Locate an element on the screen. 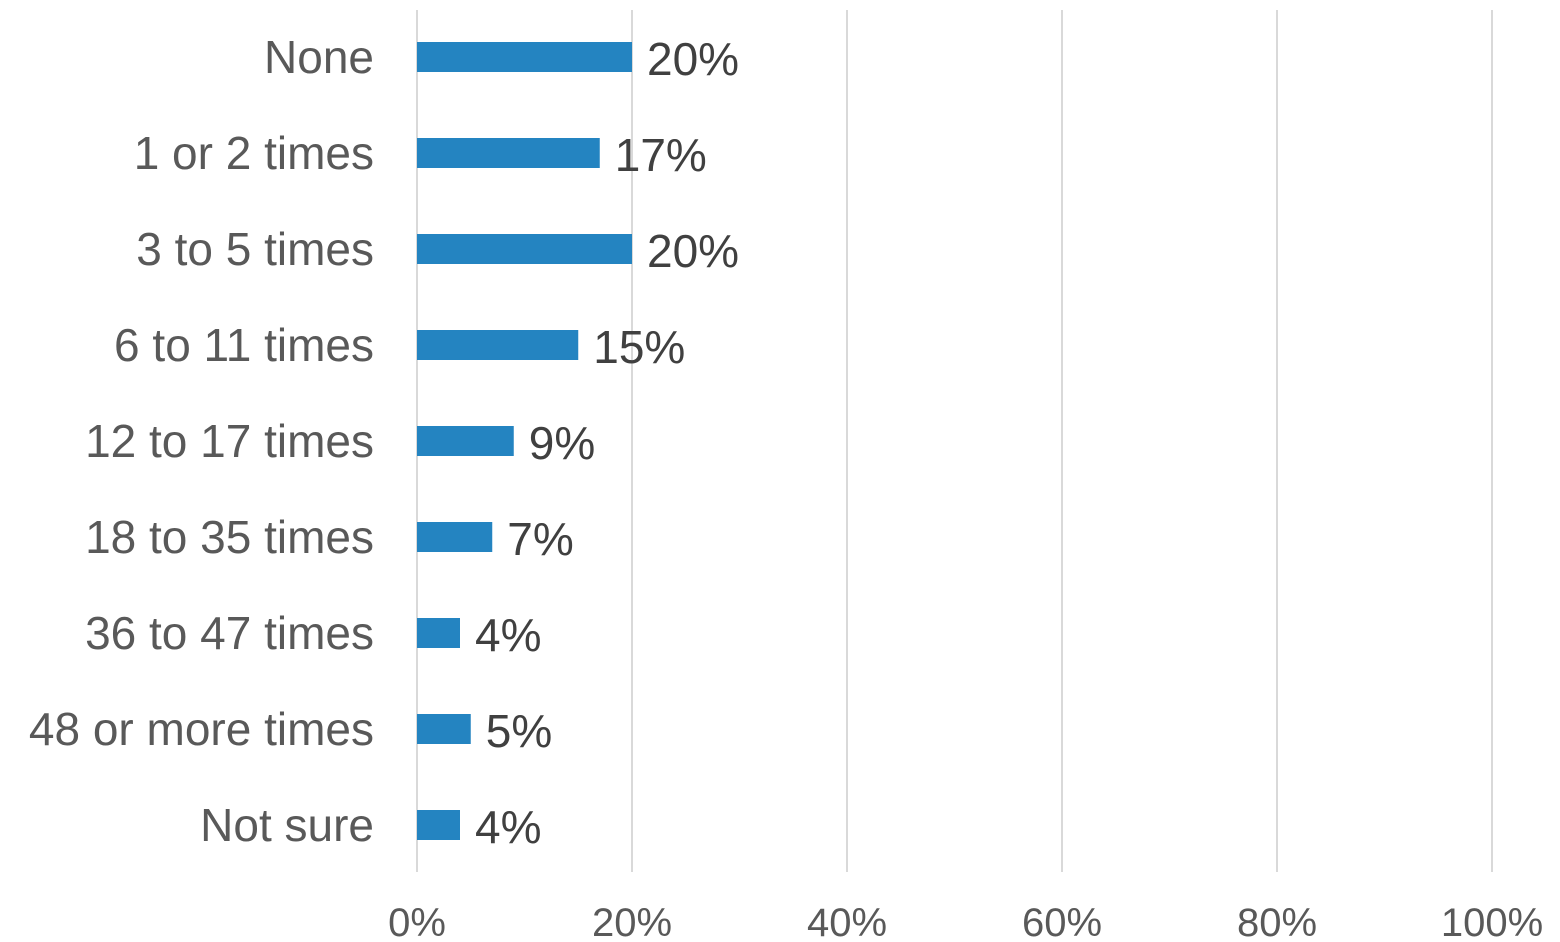  x-tick-label: 80% is located at coordinates (1277, 921).